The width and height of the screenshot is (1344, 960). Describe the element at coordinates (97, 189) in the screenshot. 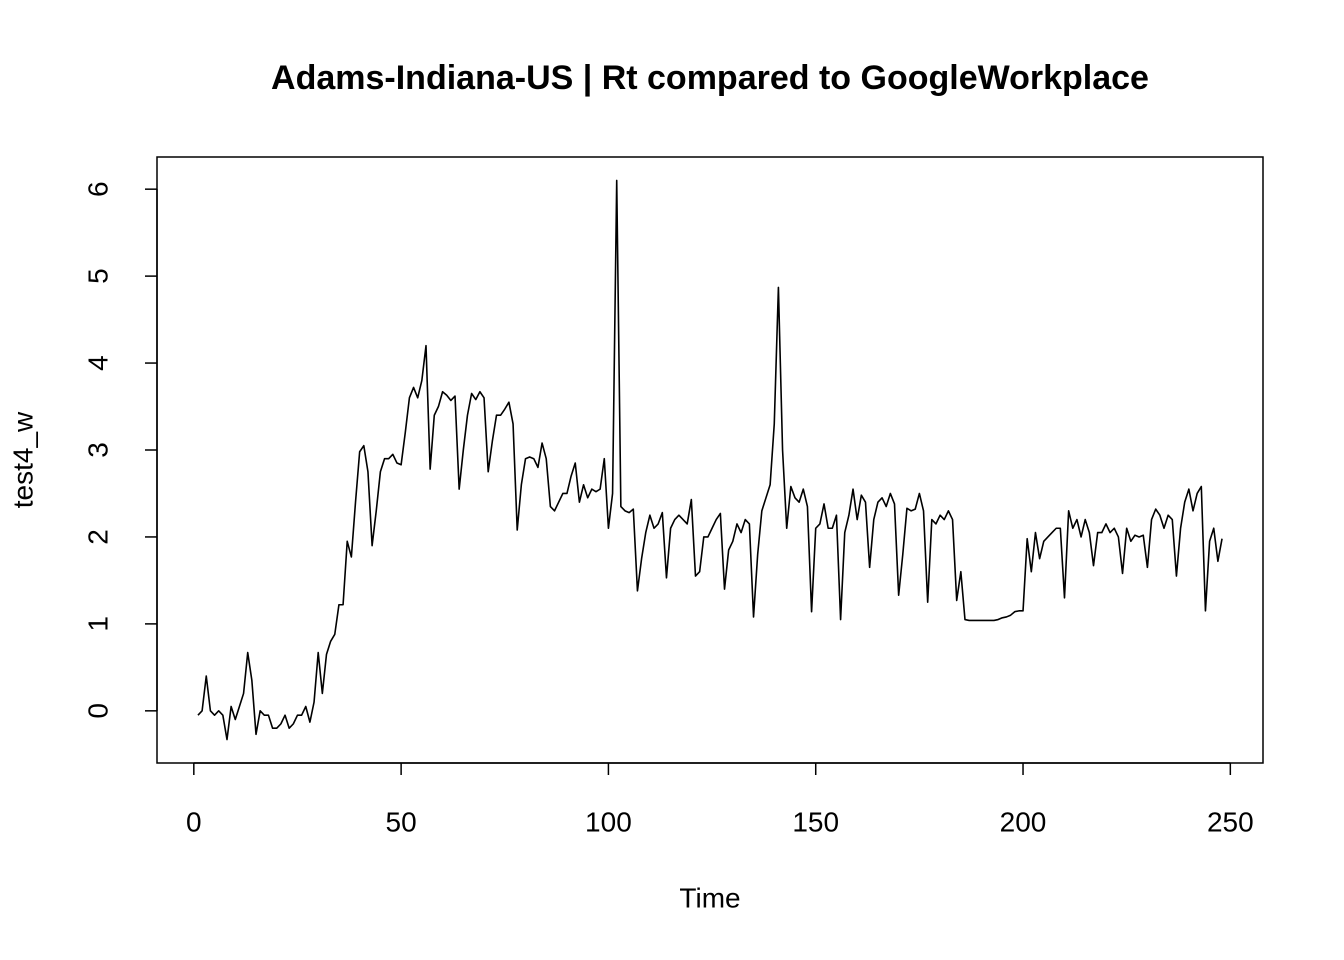

I see `y-tick-label: 6` at that location.